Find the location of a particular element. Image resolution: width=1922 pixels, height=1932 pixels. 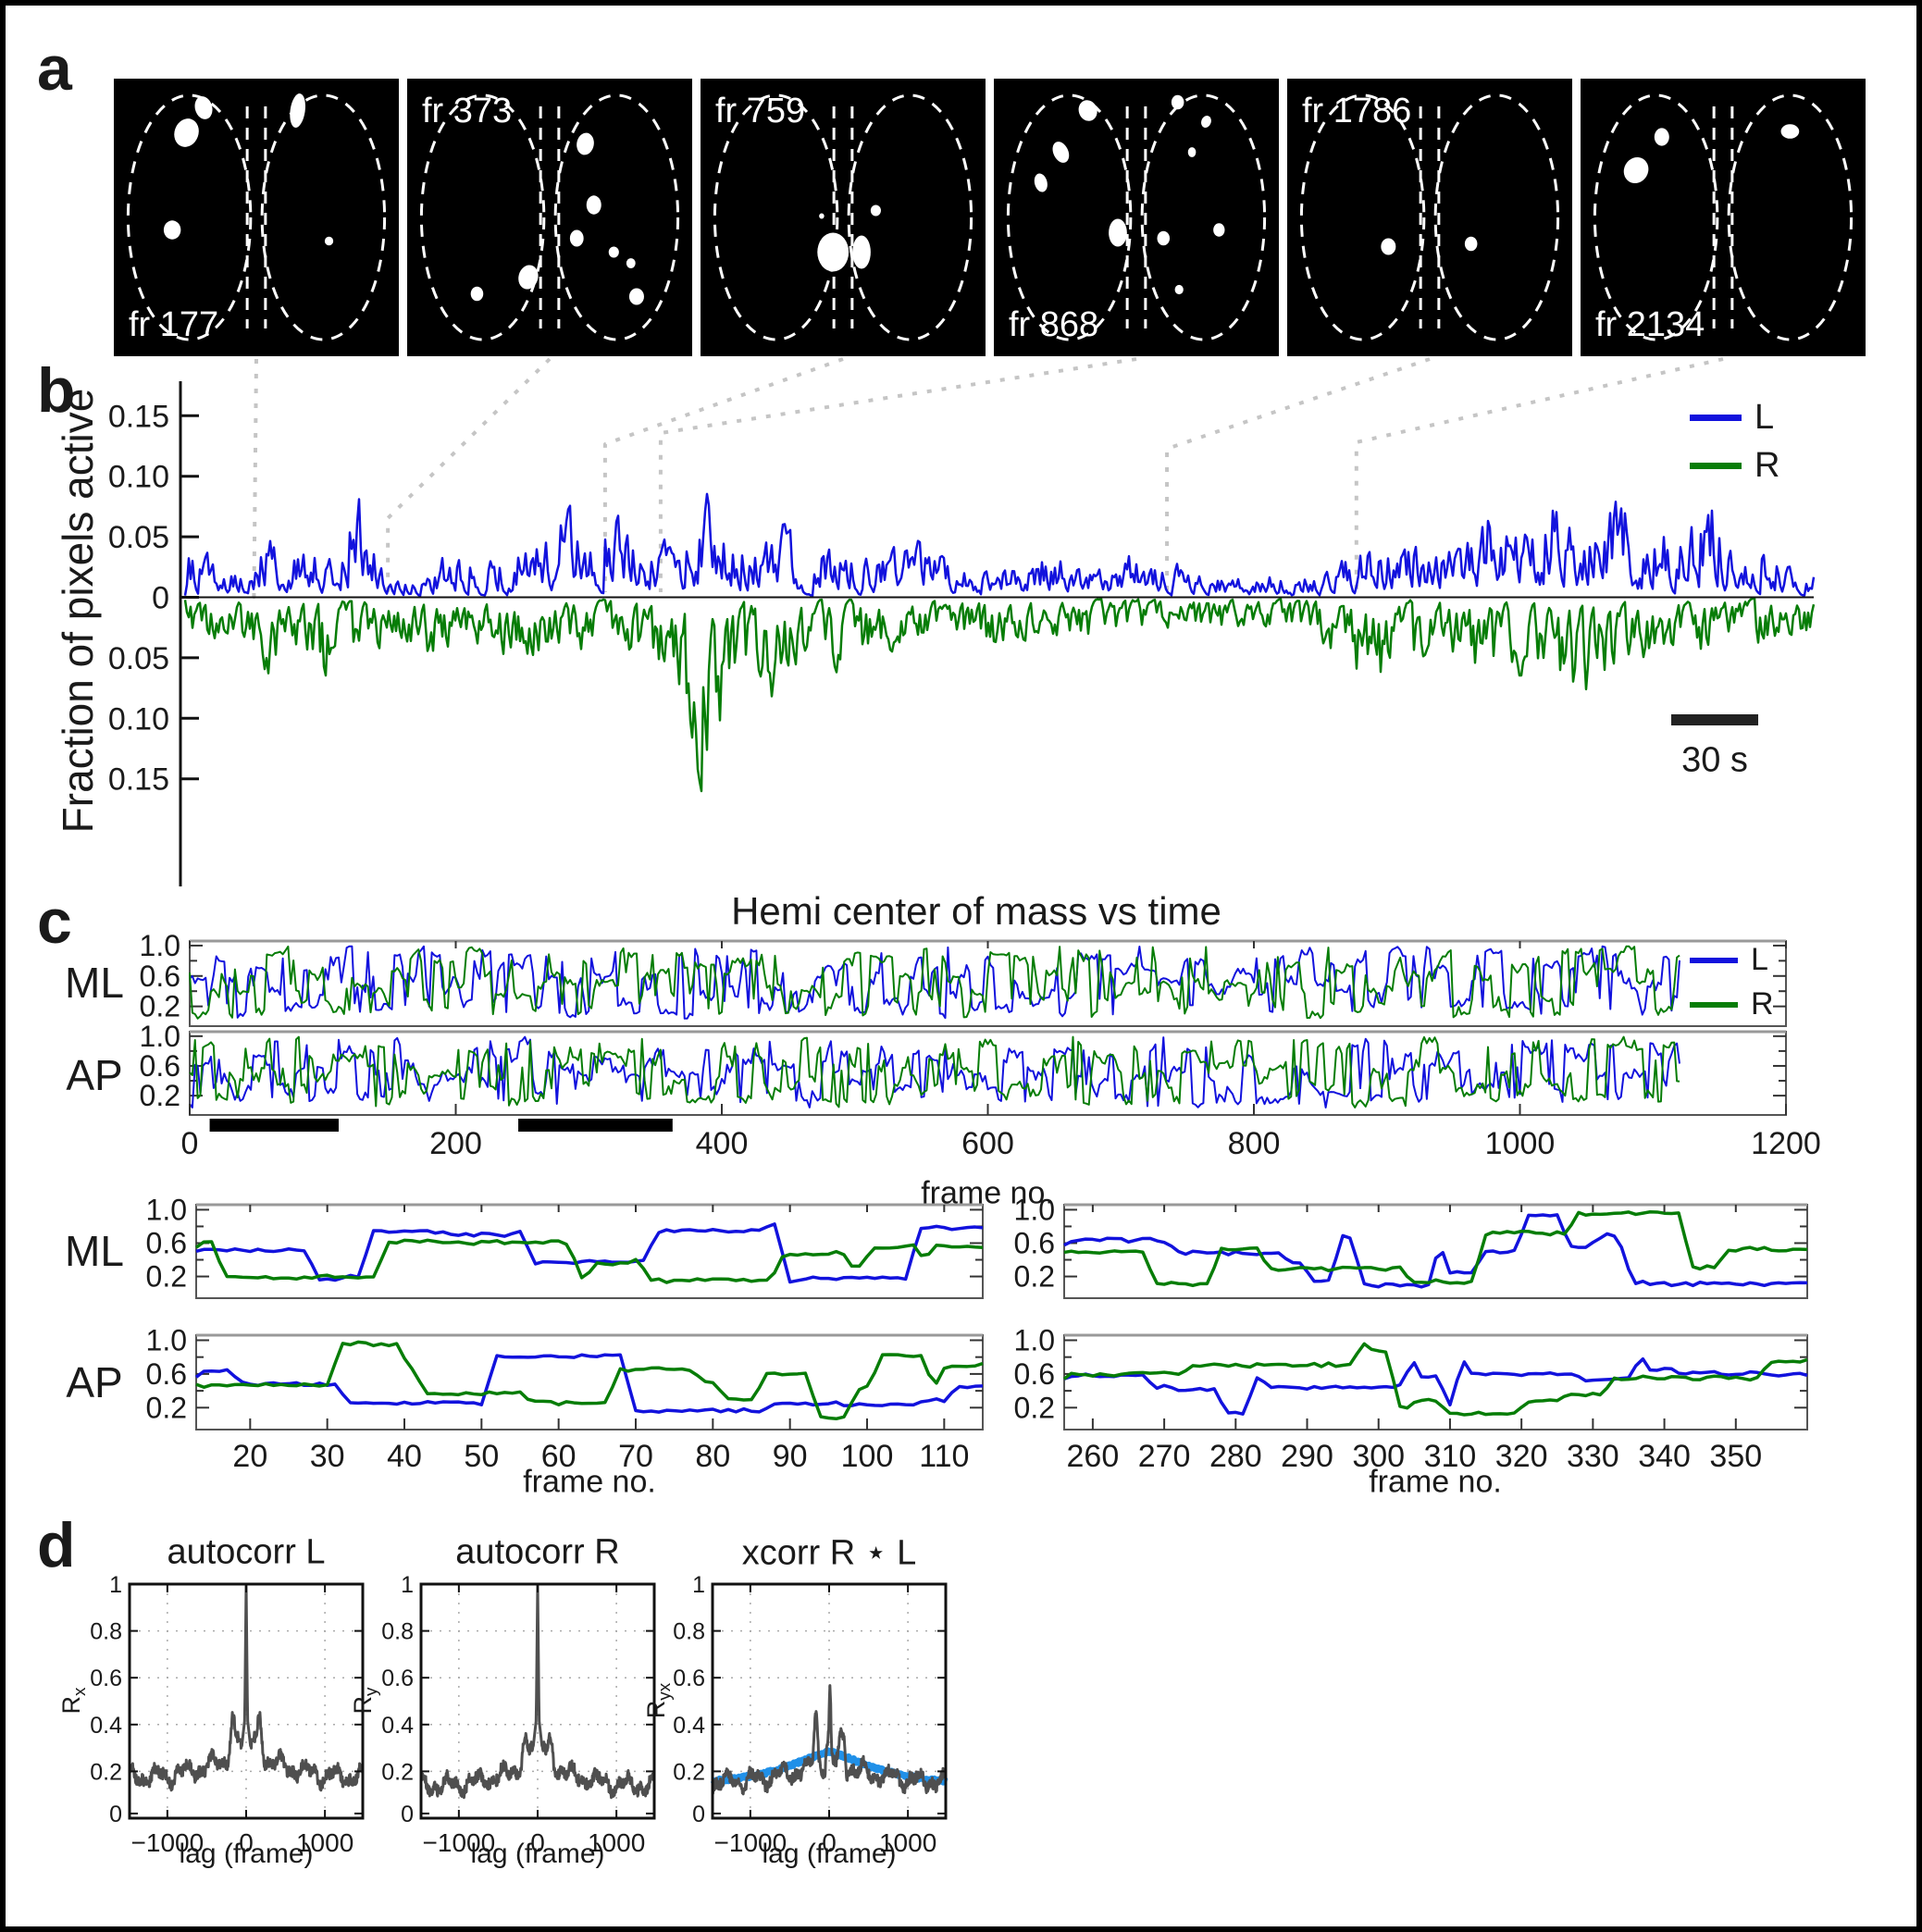

svg-text: 1000 is located at coordinates (324, 1842).